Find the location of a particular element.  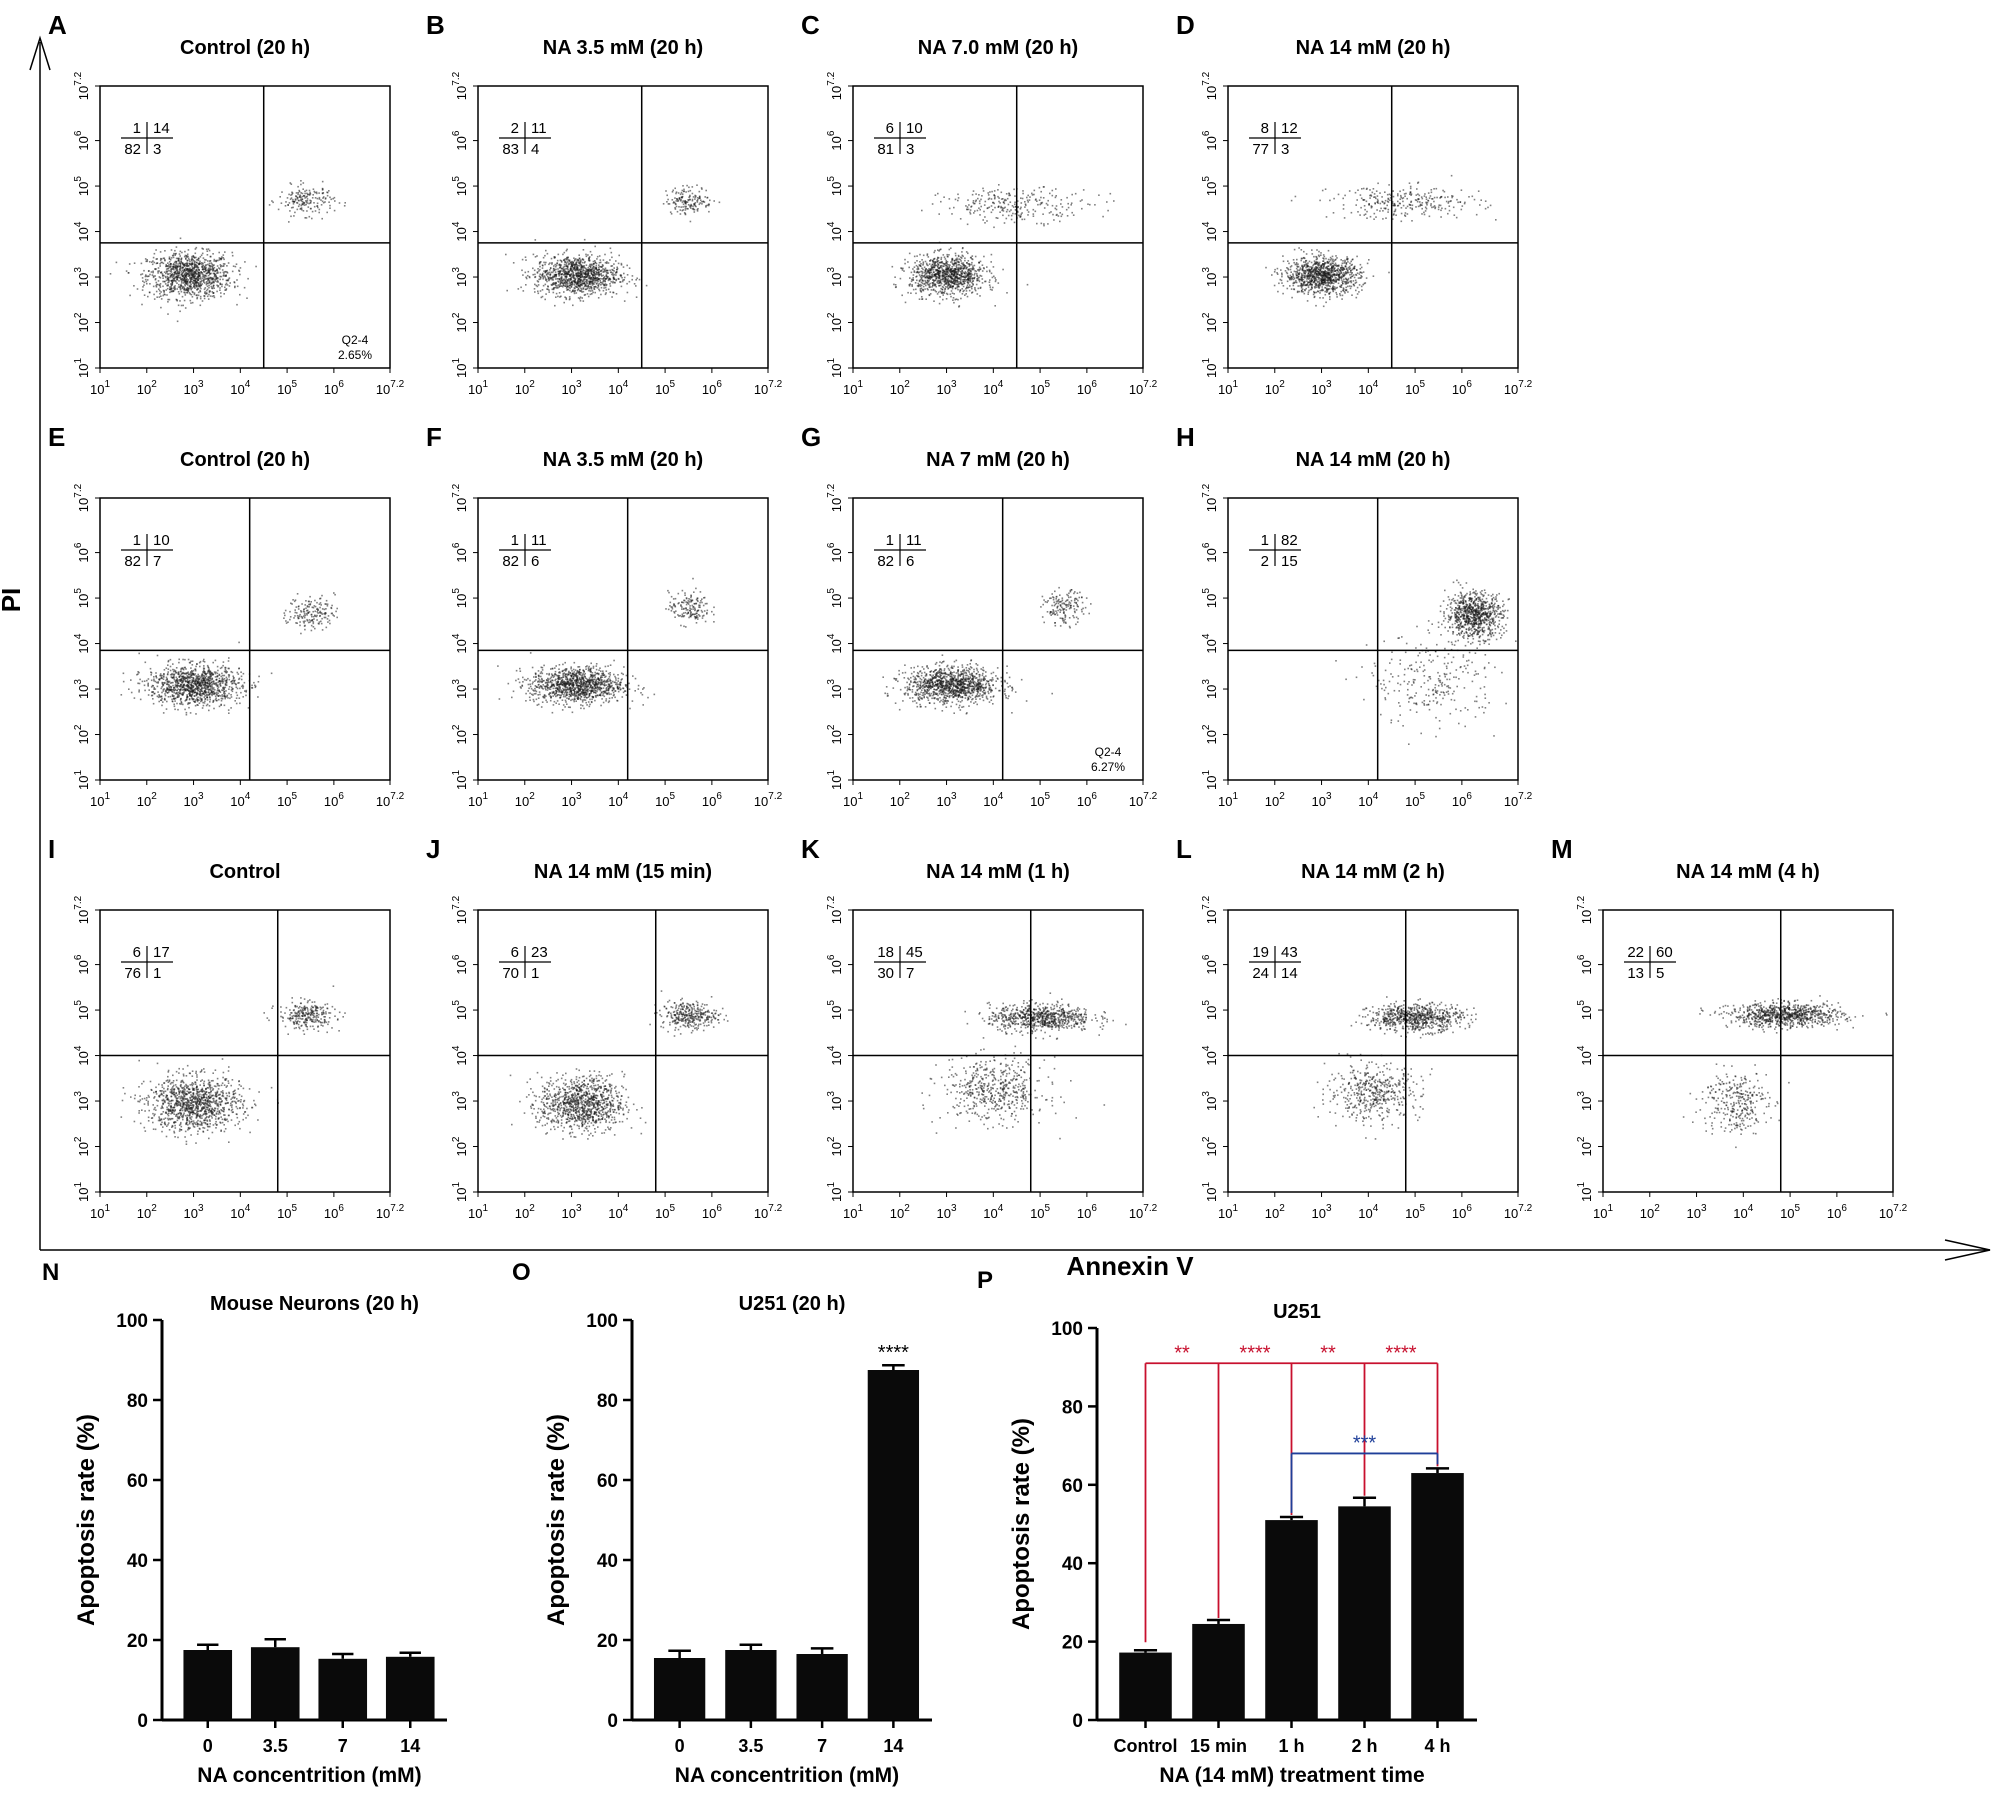

x-tick-label: 105 is located at coordinates (287, 388).